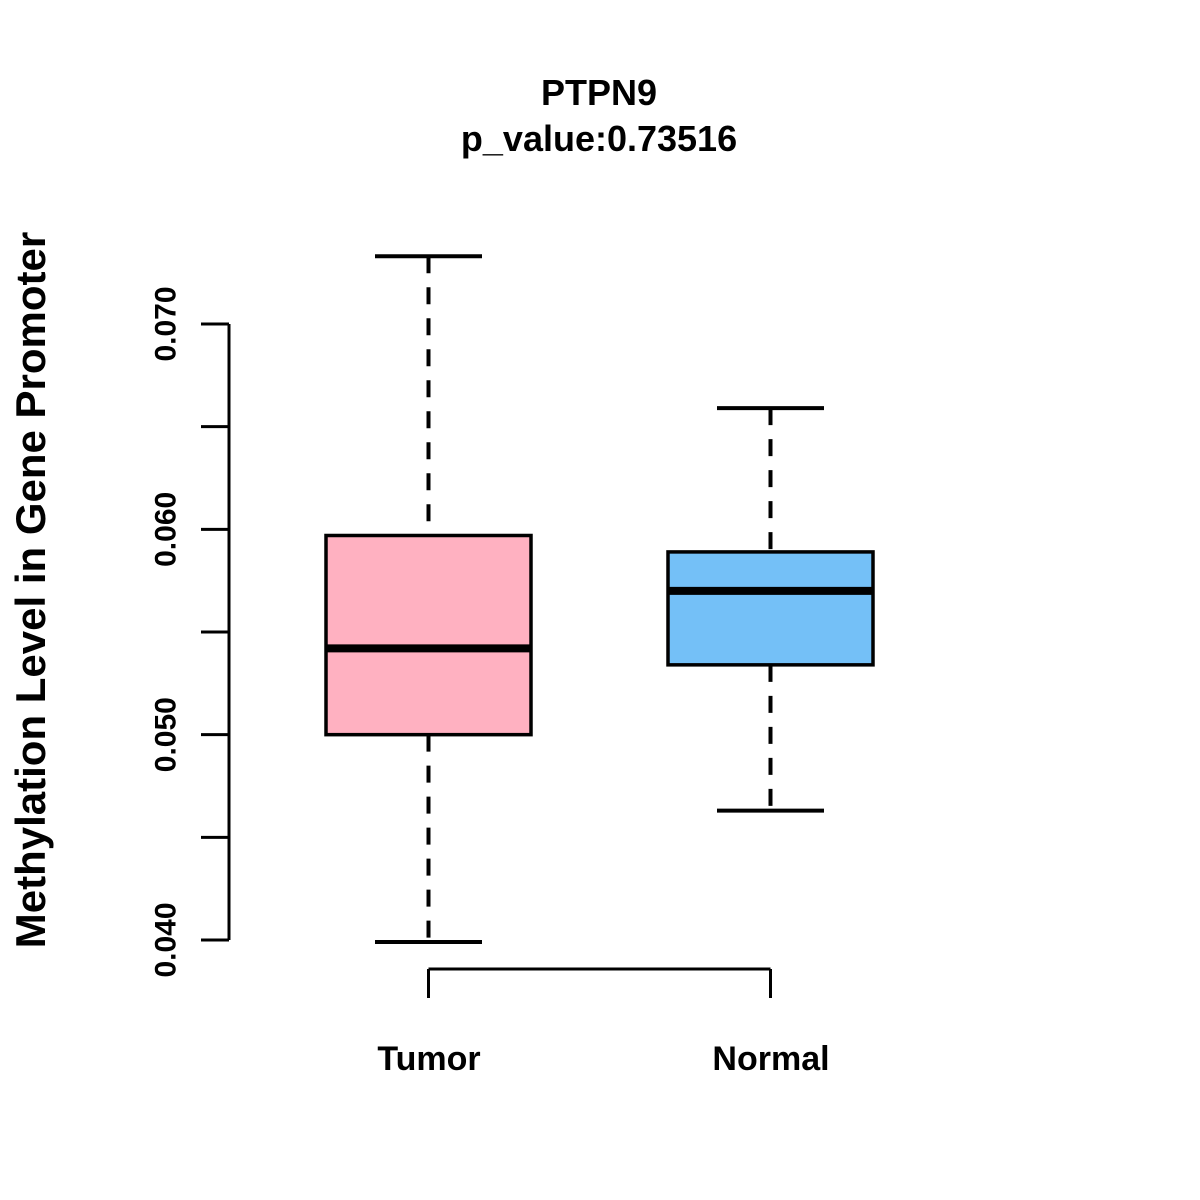  Describe the element at coordinates (770, 608) in the screenshot. I see `normal-box` at that location.